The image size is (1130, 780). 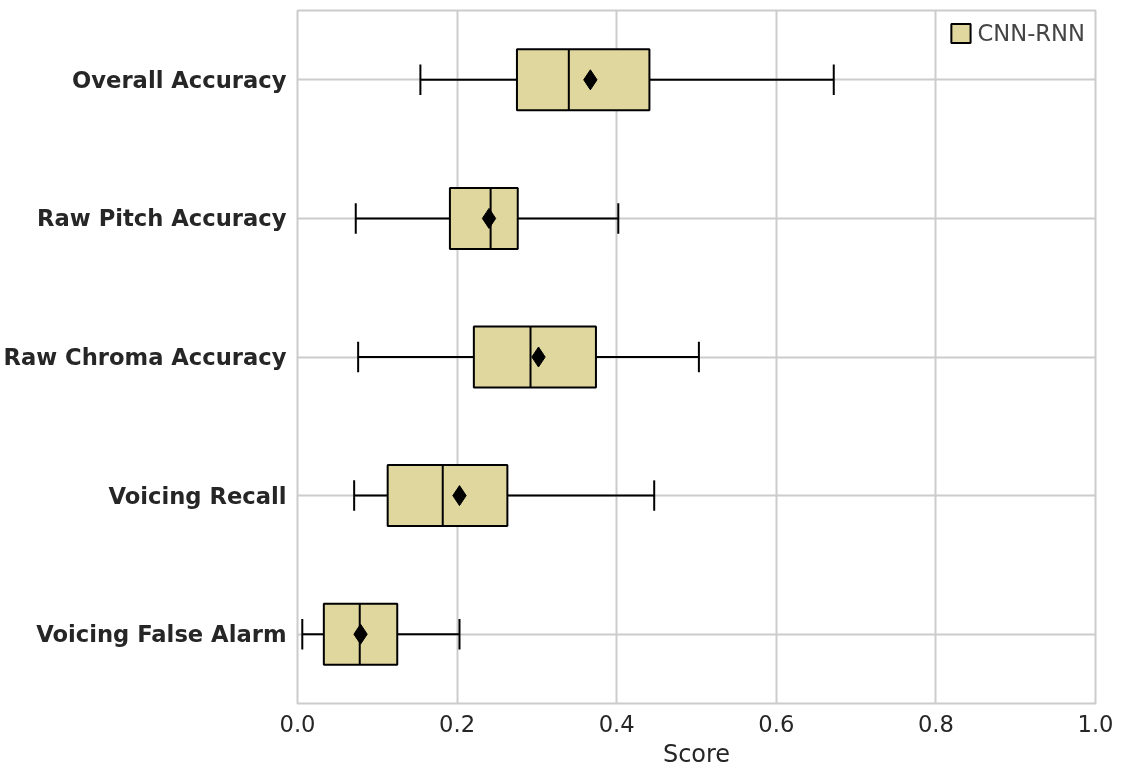 I want to click on y-tick-label: Voicing False Alarm, so click(x=161, y=634).